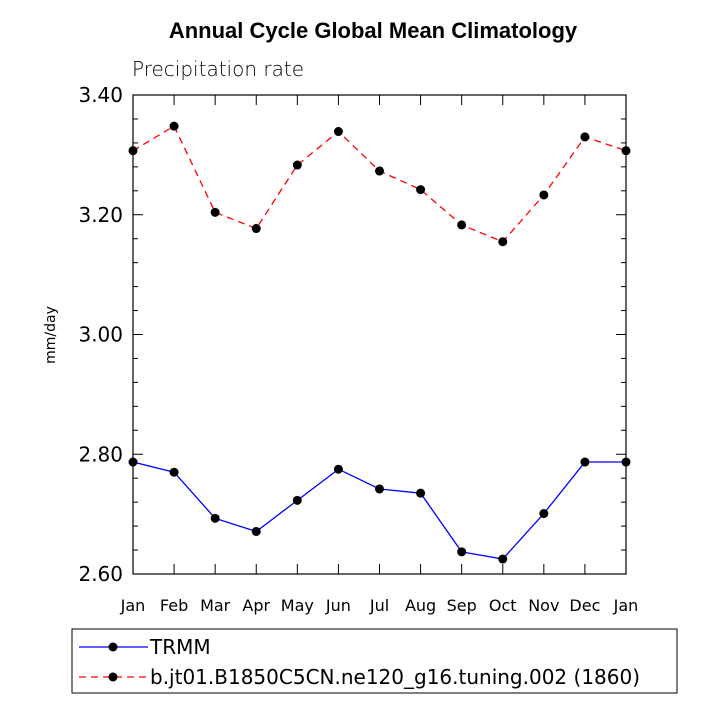 The height and width of the screenshot is (718, 713). I want to click on y-tick-label: 2.60, so click(100, 574).